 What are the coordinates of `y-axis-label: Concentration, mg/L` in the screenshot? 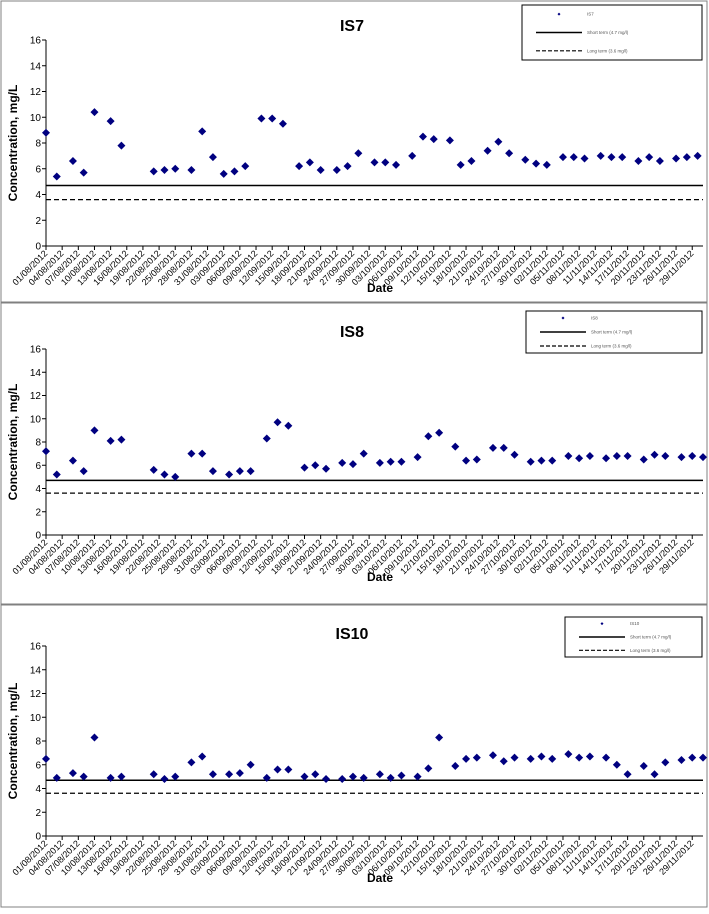 It's located at (13, 741).